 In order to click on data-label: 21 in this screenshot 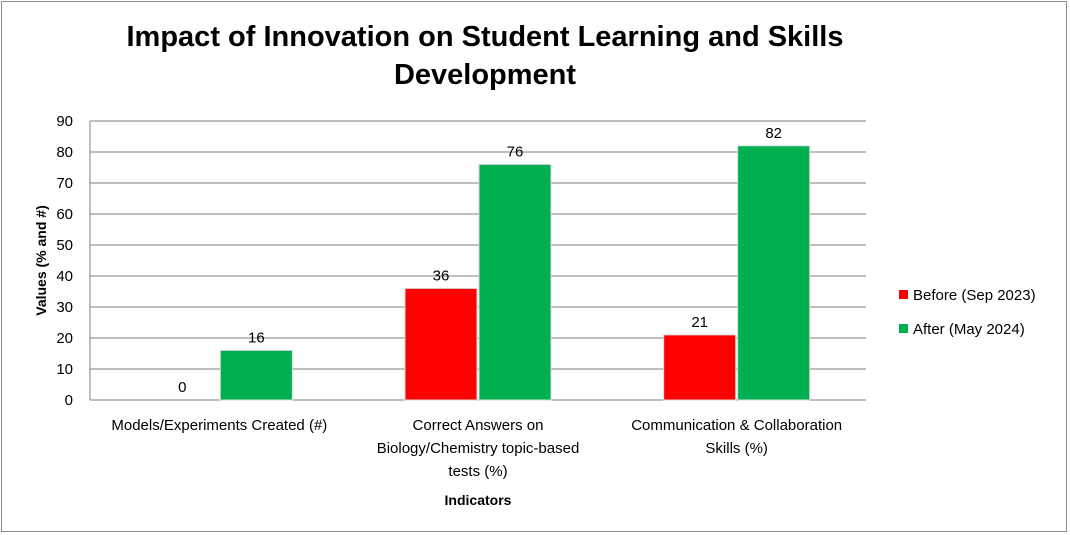, I will do `click(699, 322)`.